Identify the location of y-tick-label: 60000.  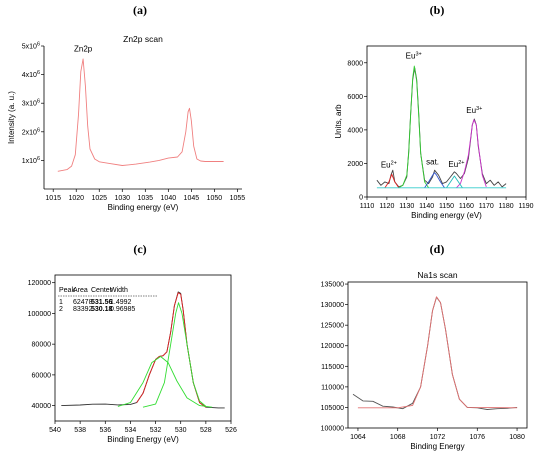
(42, 375).